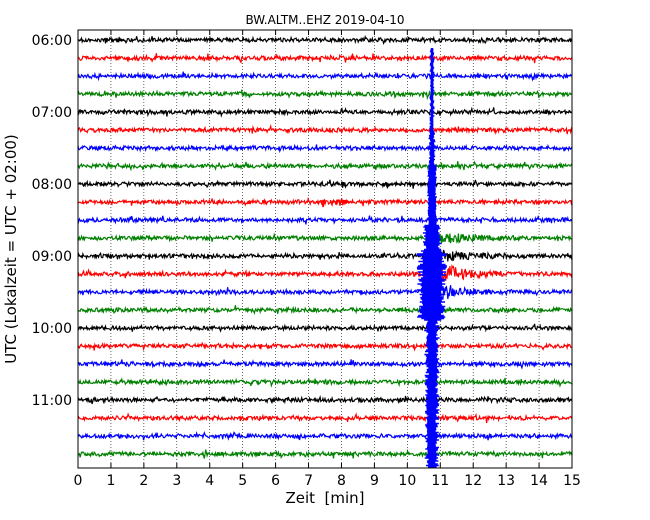 This screenshot has height=520, width=650. What do you see at coordinates (275, 481) in the screenshot?
I see `x-tick-label: 6` at bounding box center [275, 481].